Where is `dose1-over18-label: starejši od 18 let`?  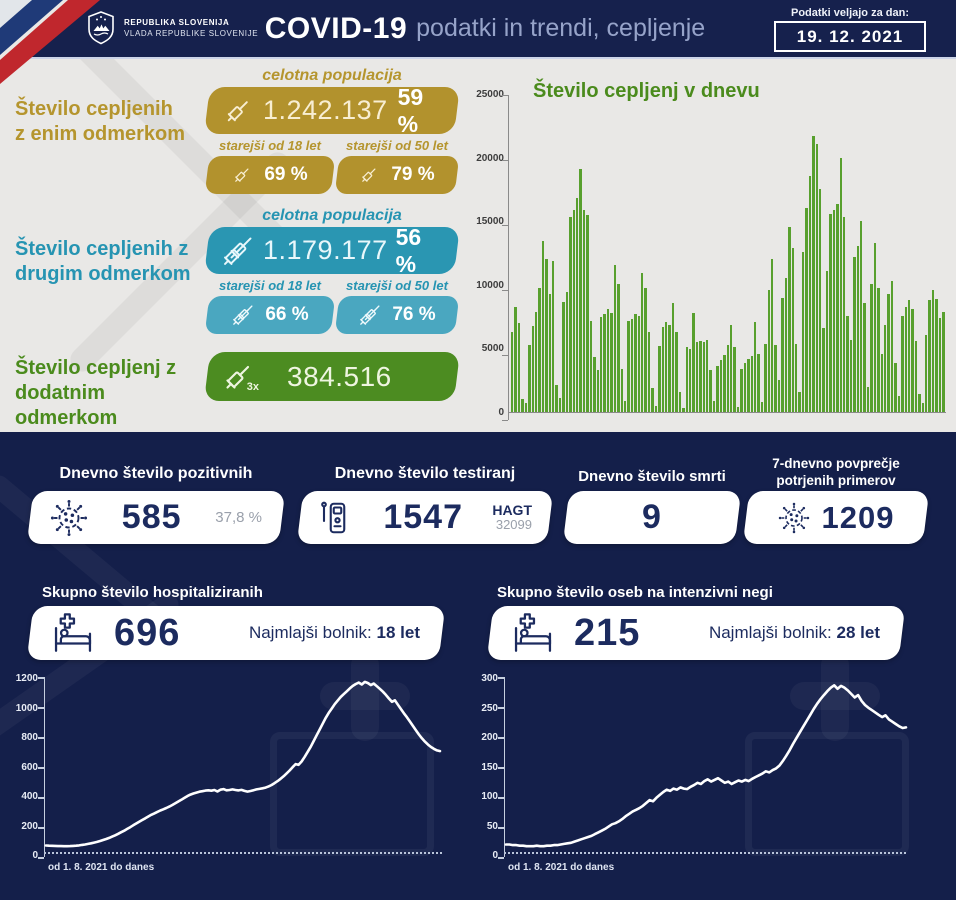 dose1-over18-label: starejši od 18 let is located at coordinates (270, 145).